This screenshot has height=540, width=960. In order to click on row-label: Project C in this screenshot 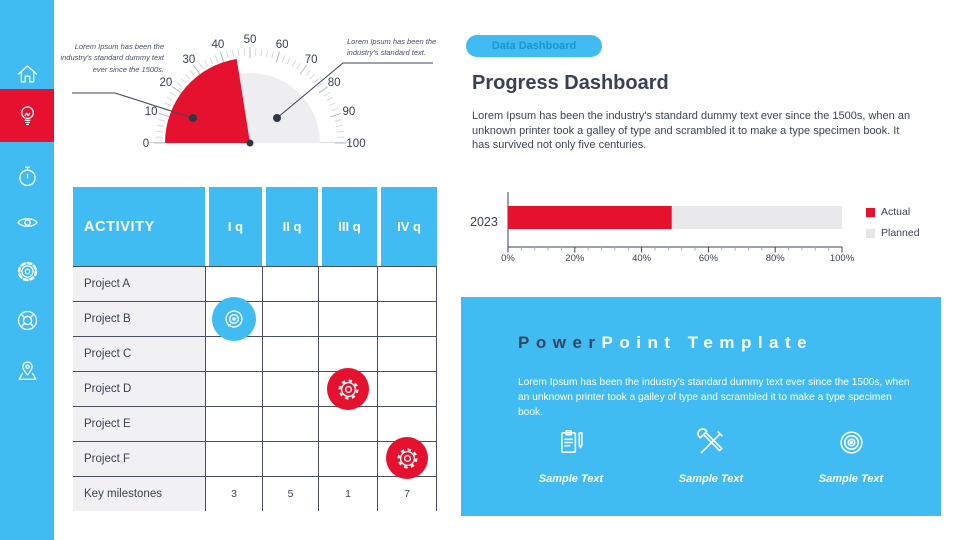, I will do `click(139, 354)`.